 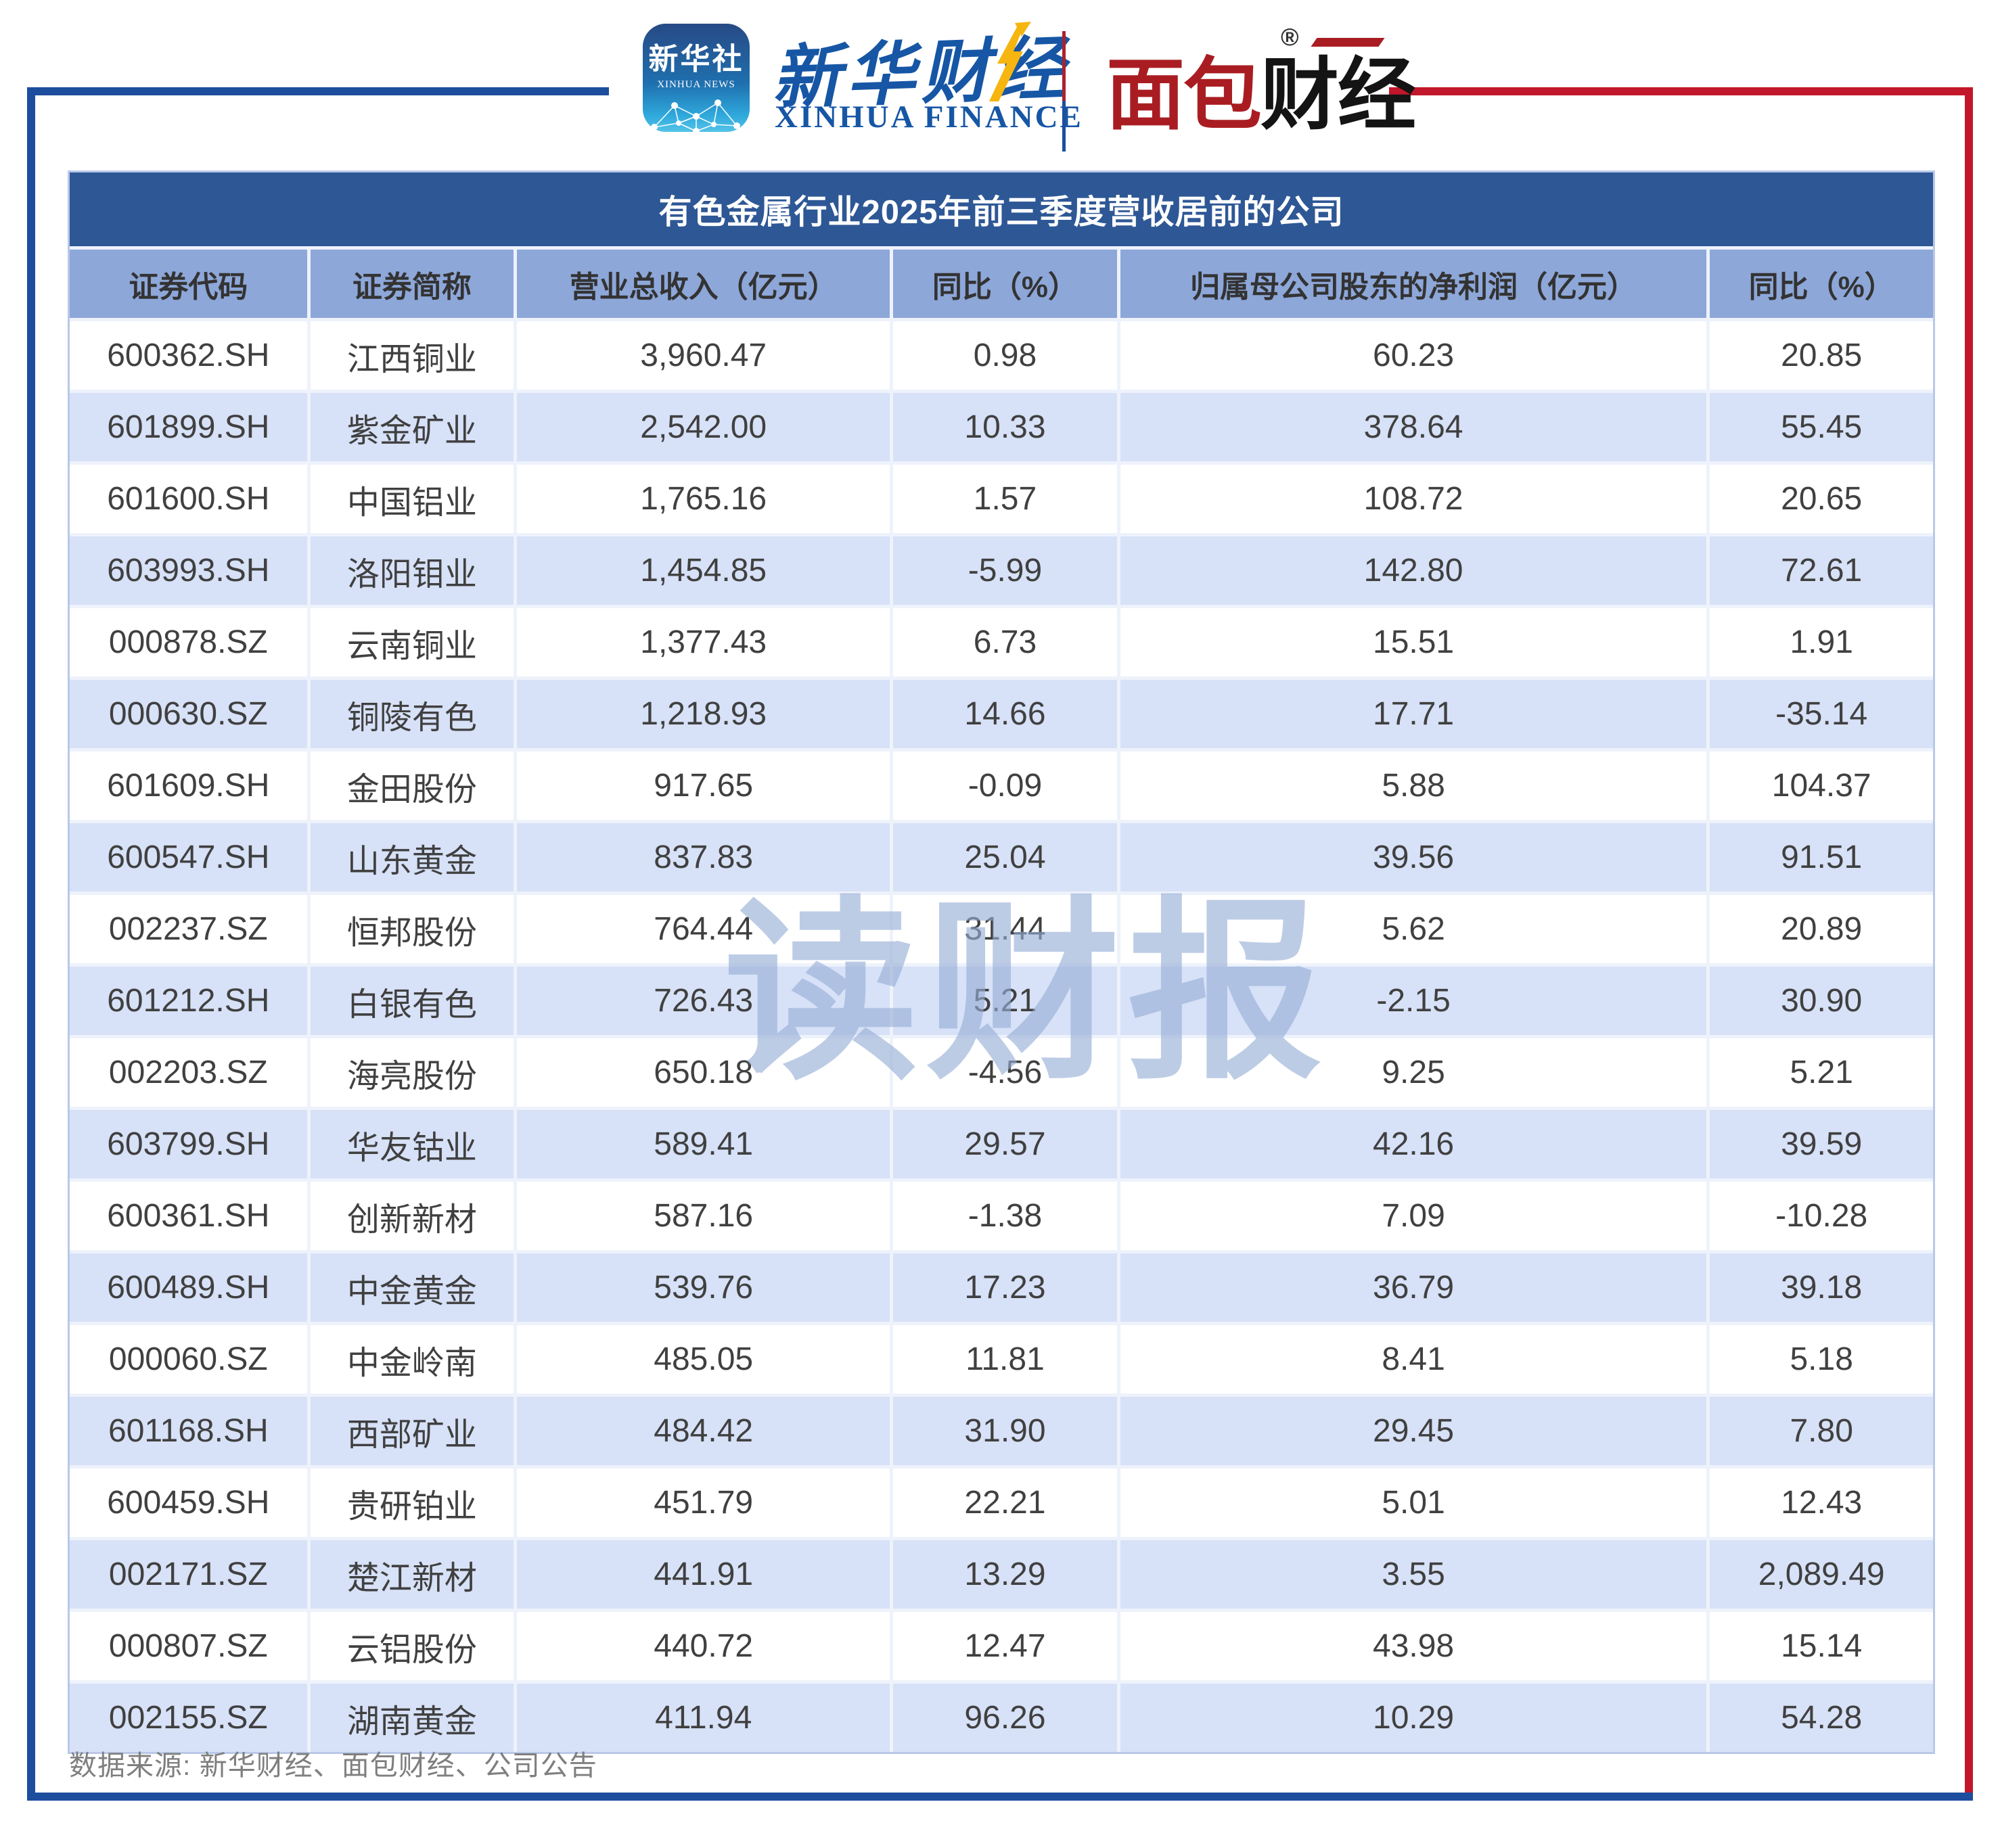 I want to click on table-row: 603993.SH 洛阳钼业 1,454.85 -5.99 142.80 72.61, so click(x=1001, y=572).